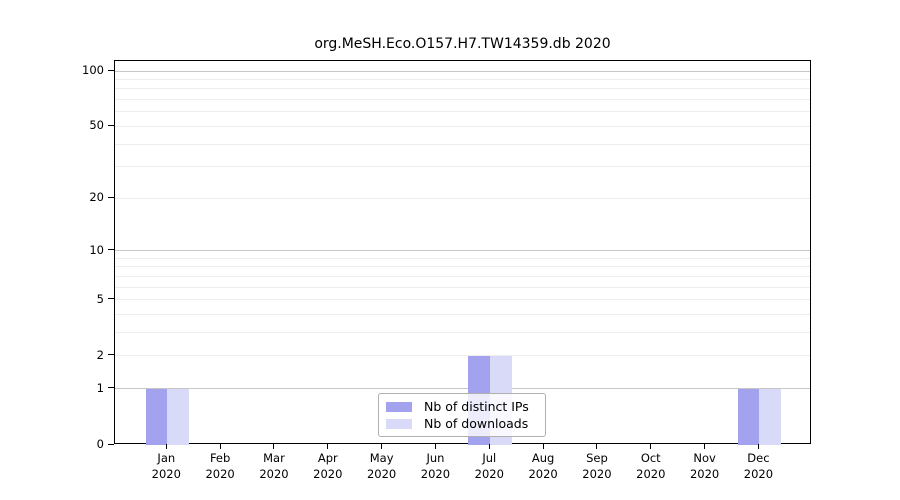 The image size is (900, 500). What do you see at coordinates (328, 474) in the screenshot?
I see `x-tick-label-year-apr: 2020` at bounding box center [328, 474].